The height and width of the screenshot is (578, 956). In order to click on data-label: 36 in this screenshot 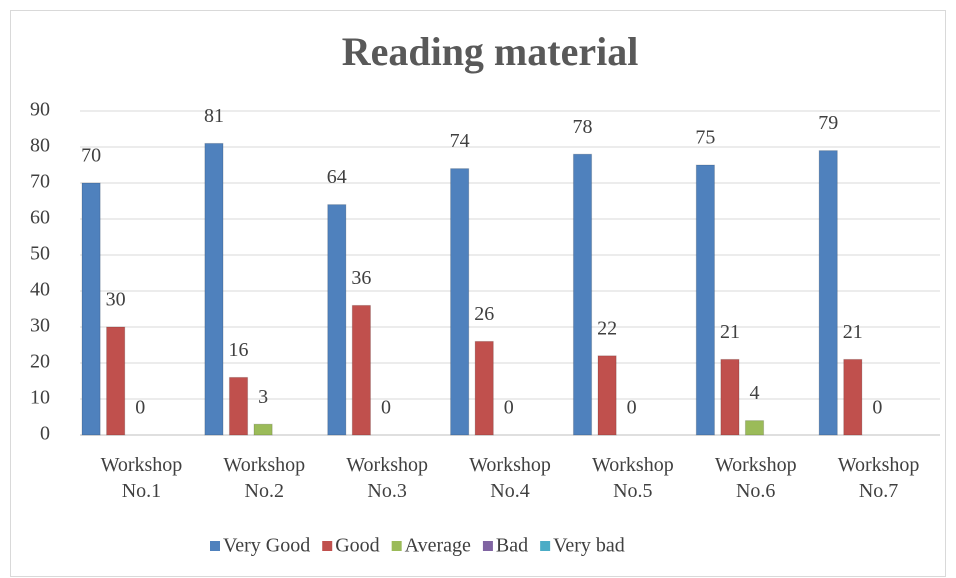, I will do `click(361, 278)`.